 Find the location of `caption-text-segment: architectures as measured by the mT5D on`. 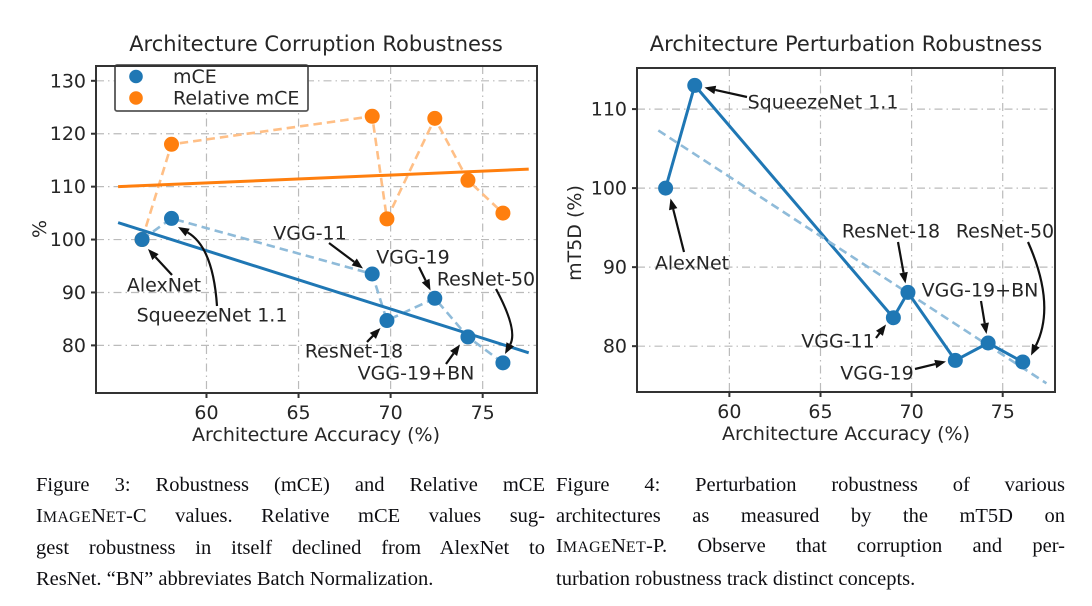

caption-text-segment: architectures as measured by the mT5D on is located at coordinates (810, 515).